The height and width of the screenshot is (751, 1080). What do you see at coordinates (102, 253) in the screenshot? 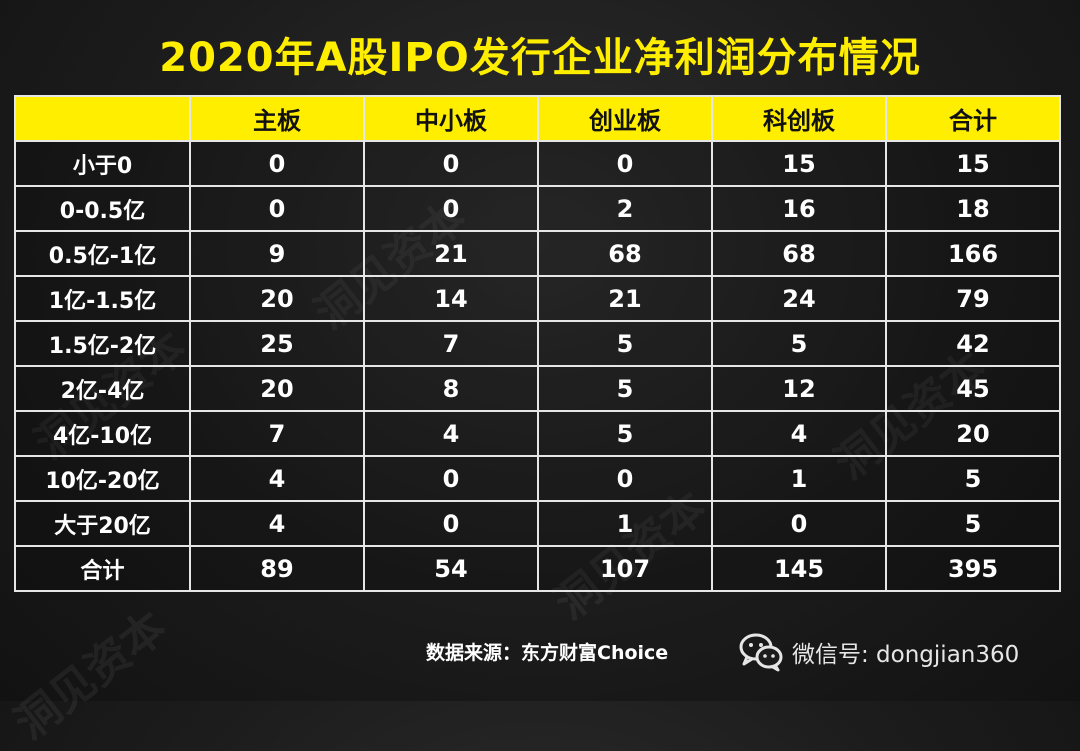
I see `row-label: 0.5亿-1亿` at bounding box center [102, 253].